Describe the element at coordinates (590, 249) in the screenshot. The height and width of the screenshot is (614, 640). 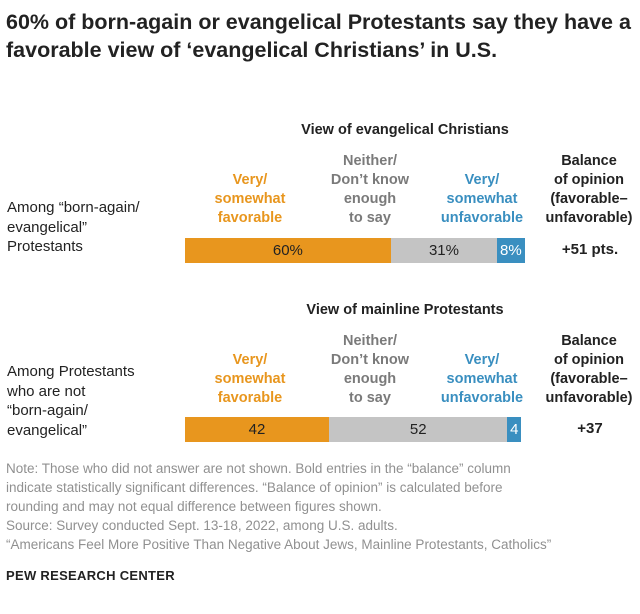
I see `balance-value: +51 pts.` at that location.